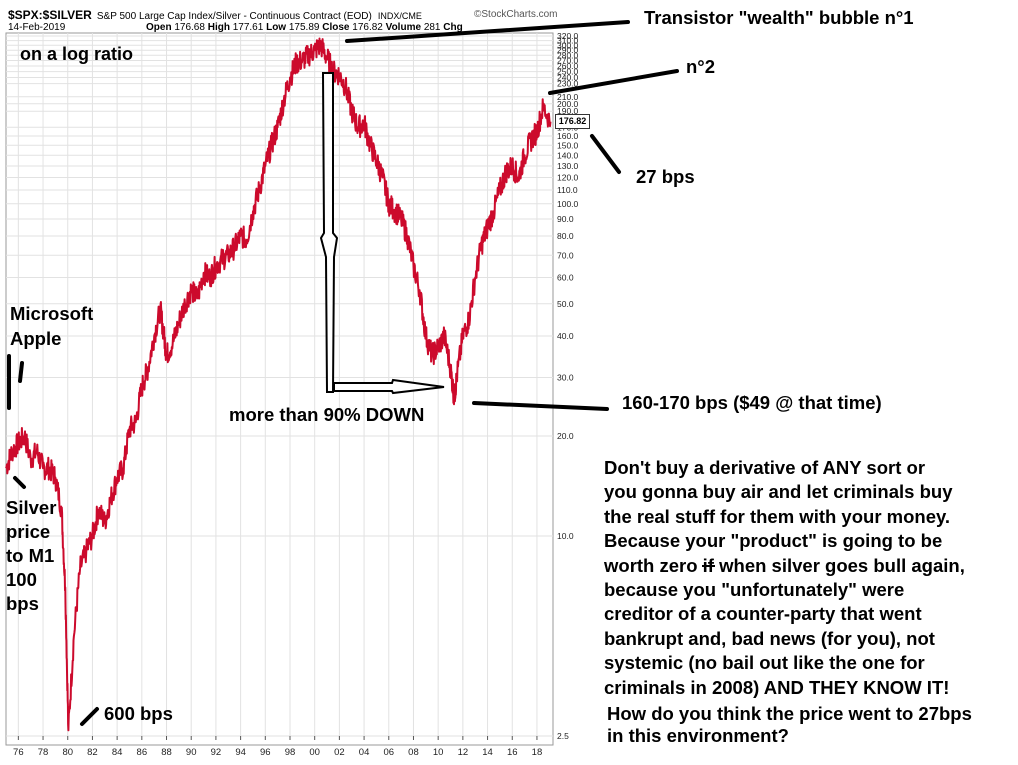 The height and width of the screenshot is (765, 1018). What do you see at coordinates (540, 406) in the screenshot?
I see `bps160-pointer` at bounding box center [540, 406].